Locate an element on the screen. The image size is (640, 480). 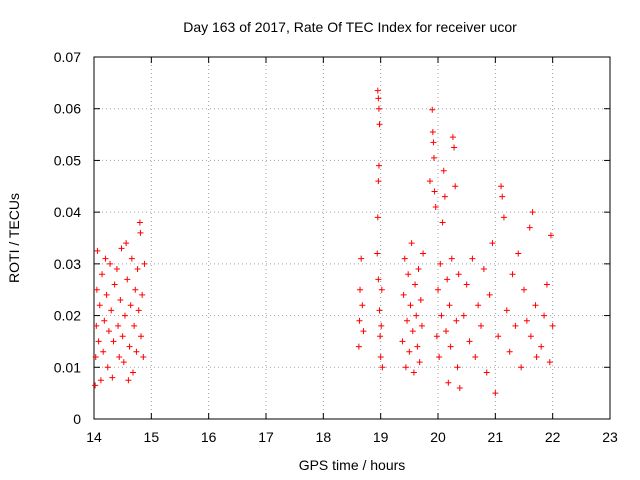
x-tick-label: 17 is located at coordinates (266, 437).